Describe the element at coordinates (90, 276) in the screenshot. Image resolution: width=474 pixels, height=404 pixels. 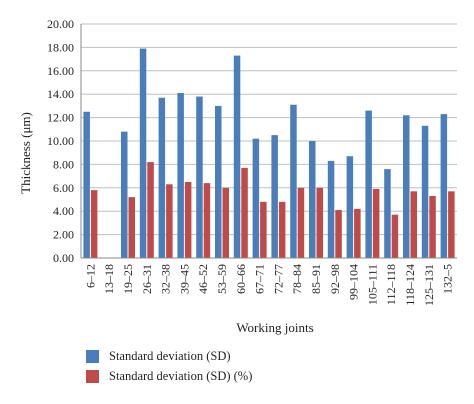
I see `x-tick-label: 6–12` at that location.